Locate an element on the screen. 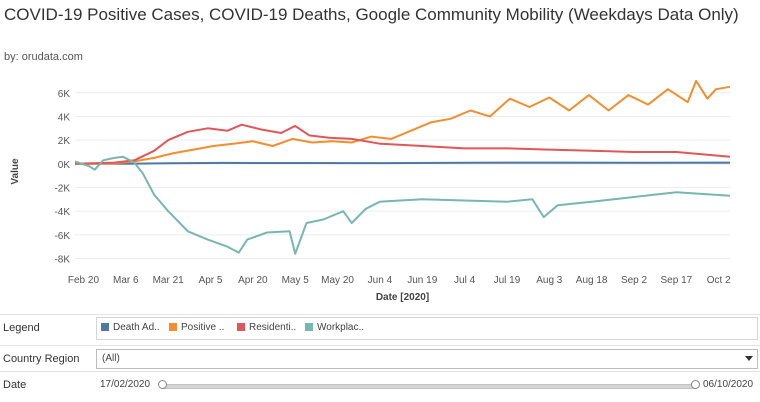 The height and width of the screenshot is (402, 760). y-tick-label: -6K is located at coordinates (62, 236).